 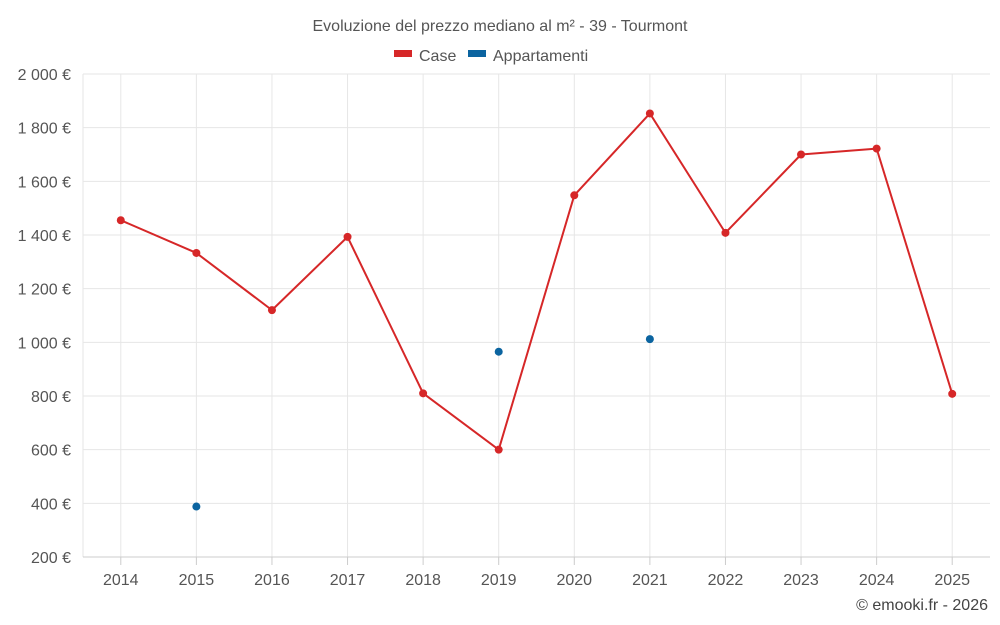 I want to click on y-tick-label: 1 800 €, so click(x=44, y=129).